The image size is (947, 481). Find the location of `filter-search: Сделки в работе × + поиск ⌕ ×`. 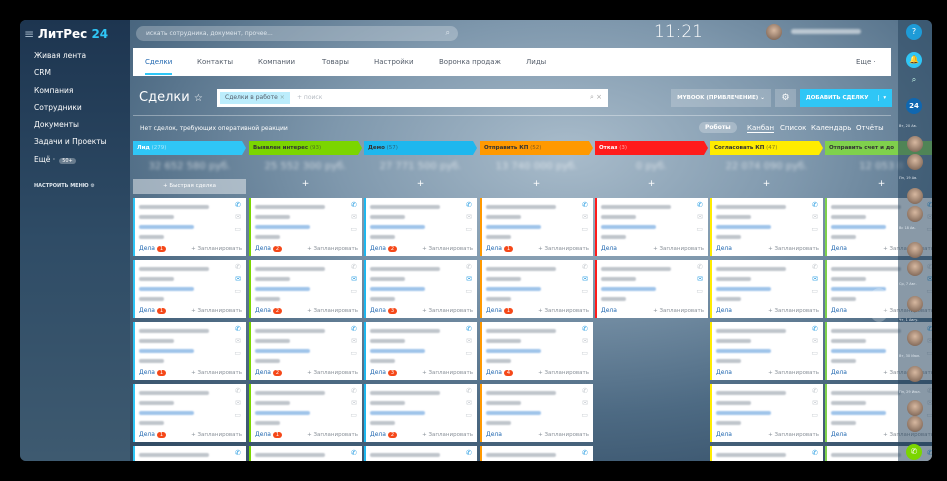

filter-search: Сделки в работе × + поиск ⌕ × is located at coordinates (412, 98).